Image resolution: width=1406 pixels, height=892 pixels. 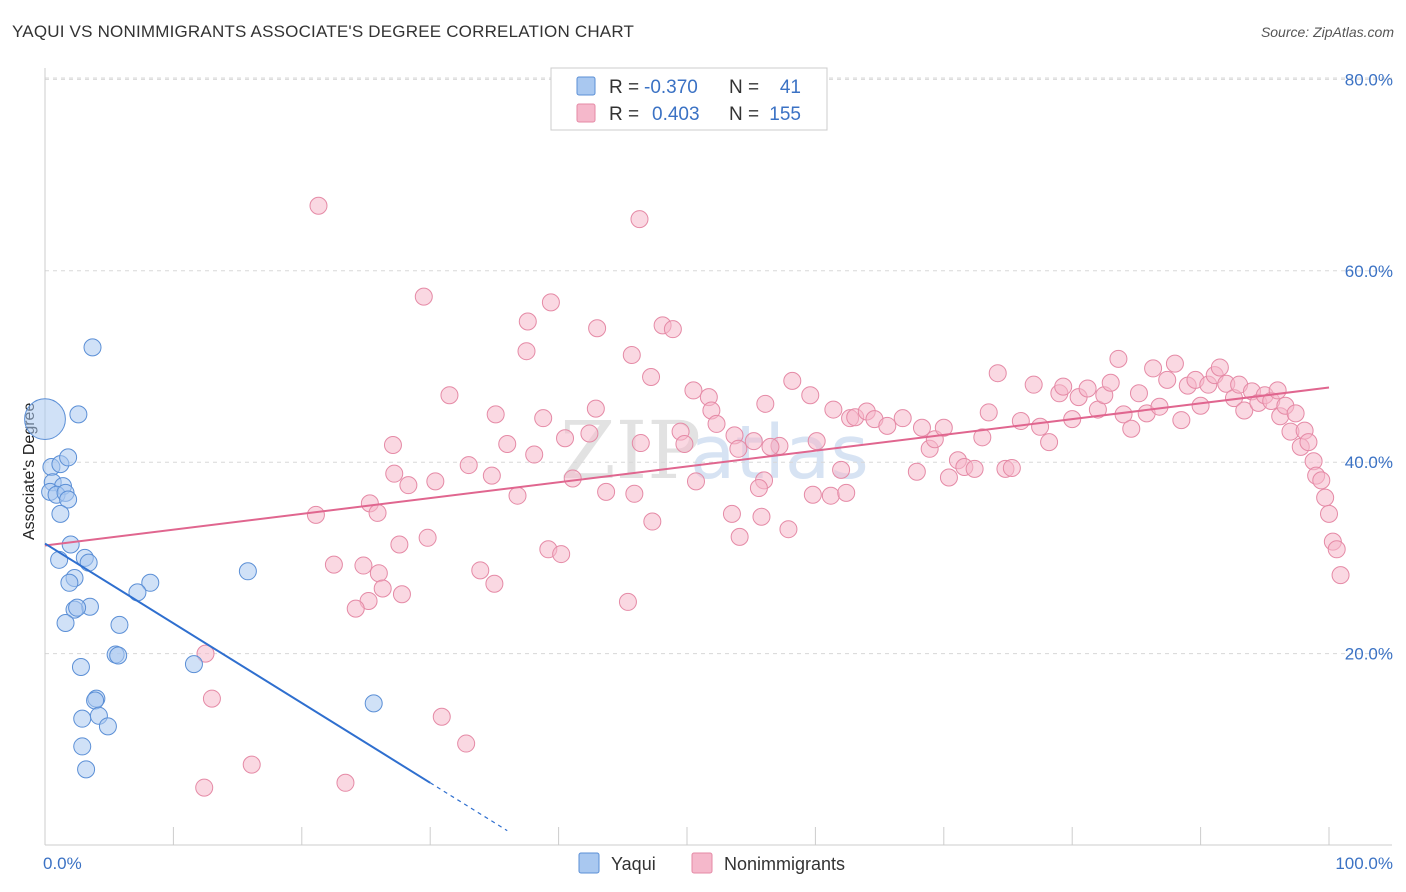 I want to click on stats-non-r-label: R =, so click(x=624, y=114).